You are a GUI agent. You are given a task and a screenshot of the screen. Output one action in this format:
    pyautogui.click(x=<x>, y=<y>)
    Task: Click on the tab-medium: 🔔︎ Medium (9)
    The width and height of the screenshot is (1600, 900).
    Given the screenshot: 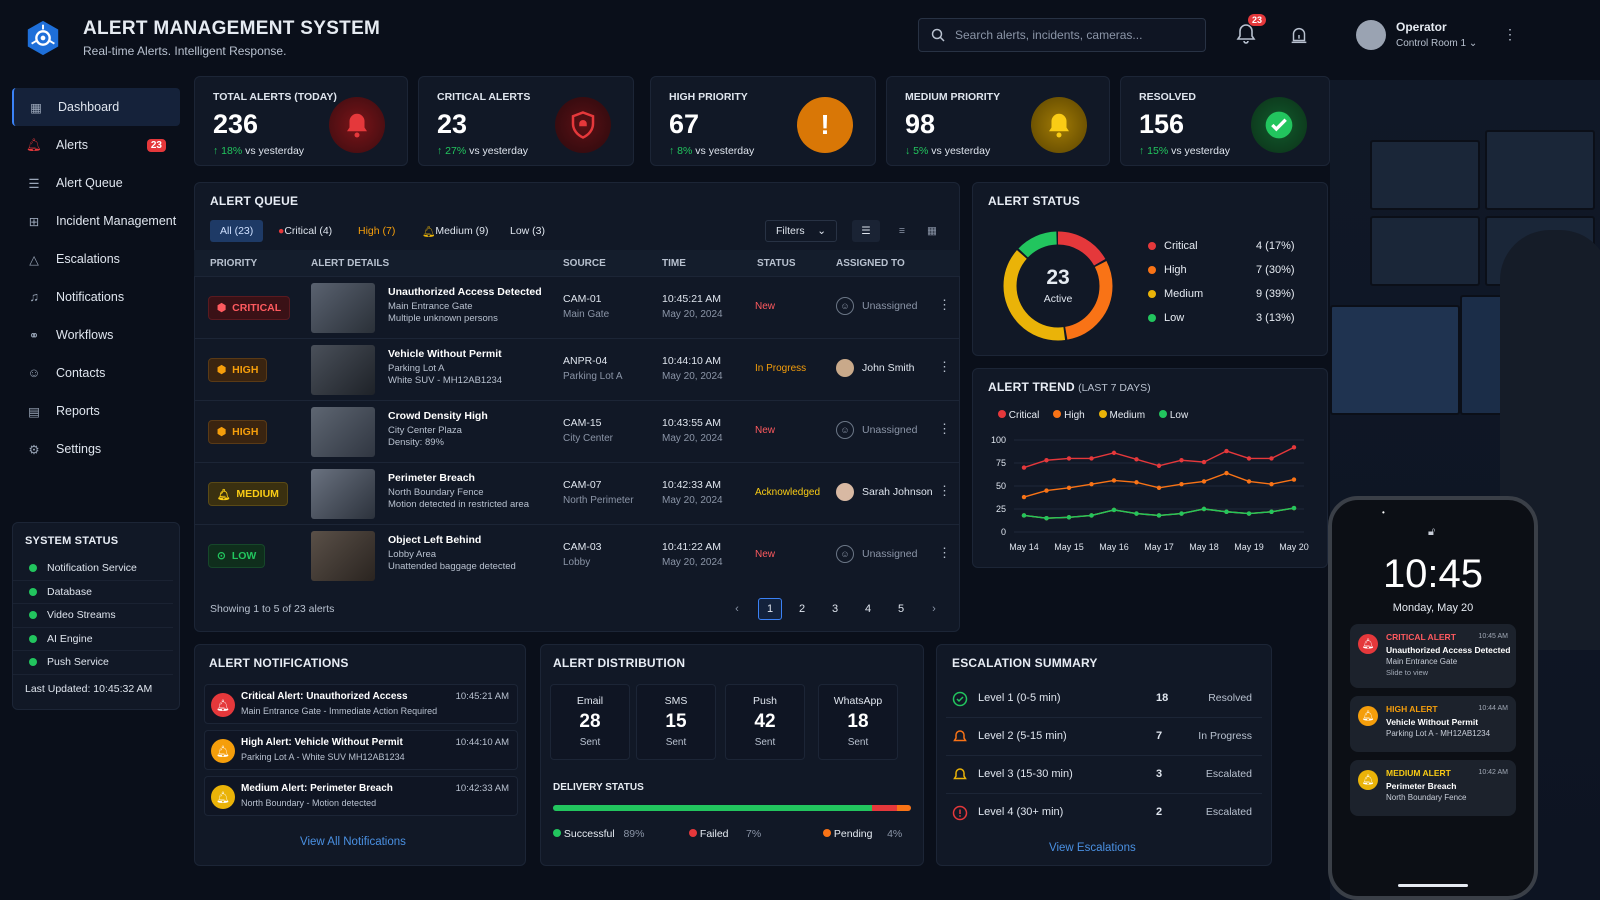 What is the action you would take?
    pyautogui.click(x=455, y=231)
    